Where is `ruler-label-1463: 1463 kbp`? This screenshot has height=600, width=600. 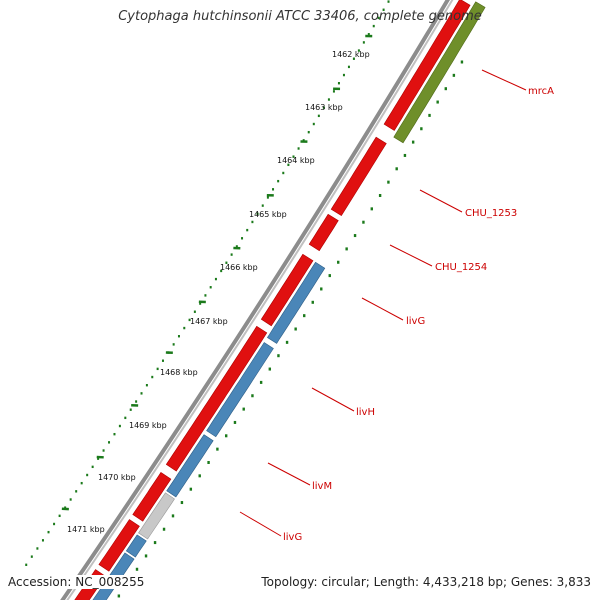
ruler-label-1463: 1463 kbp is located at coordinates (324, 107).